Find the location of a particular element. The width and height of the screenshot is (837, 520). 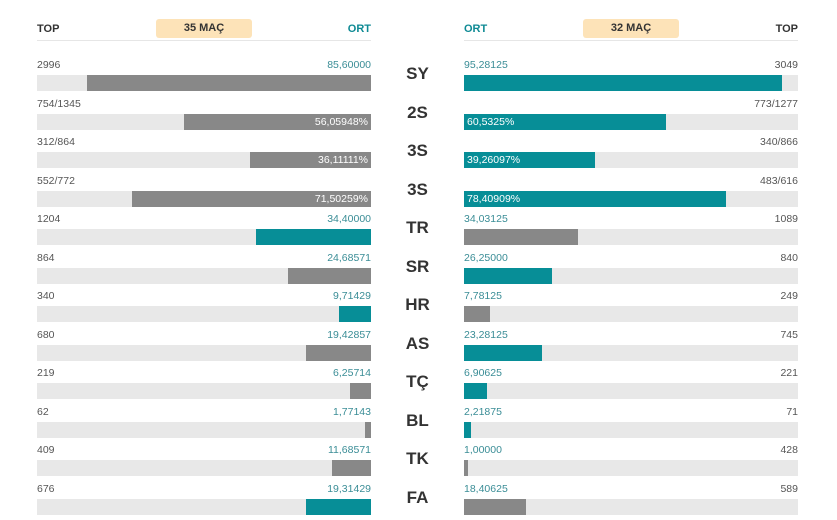

right-bar: 60,5325% is located at coordinates (565, 121).